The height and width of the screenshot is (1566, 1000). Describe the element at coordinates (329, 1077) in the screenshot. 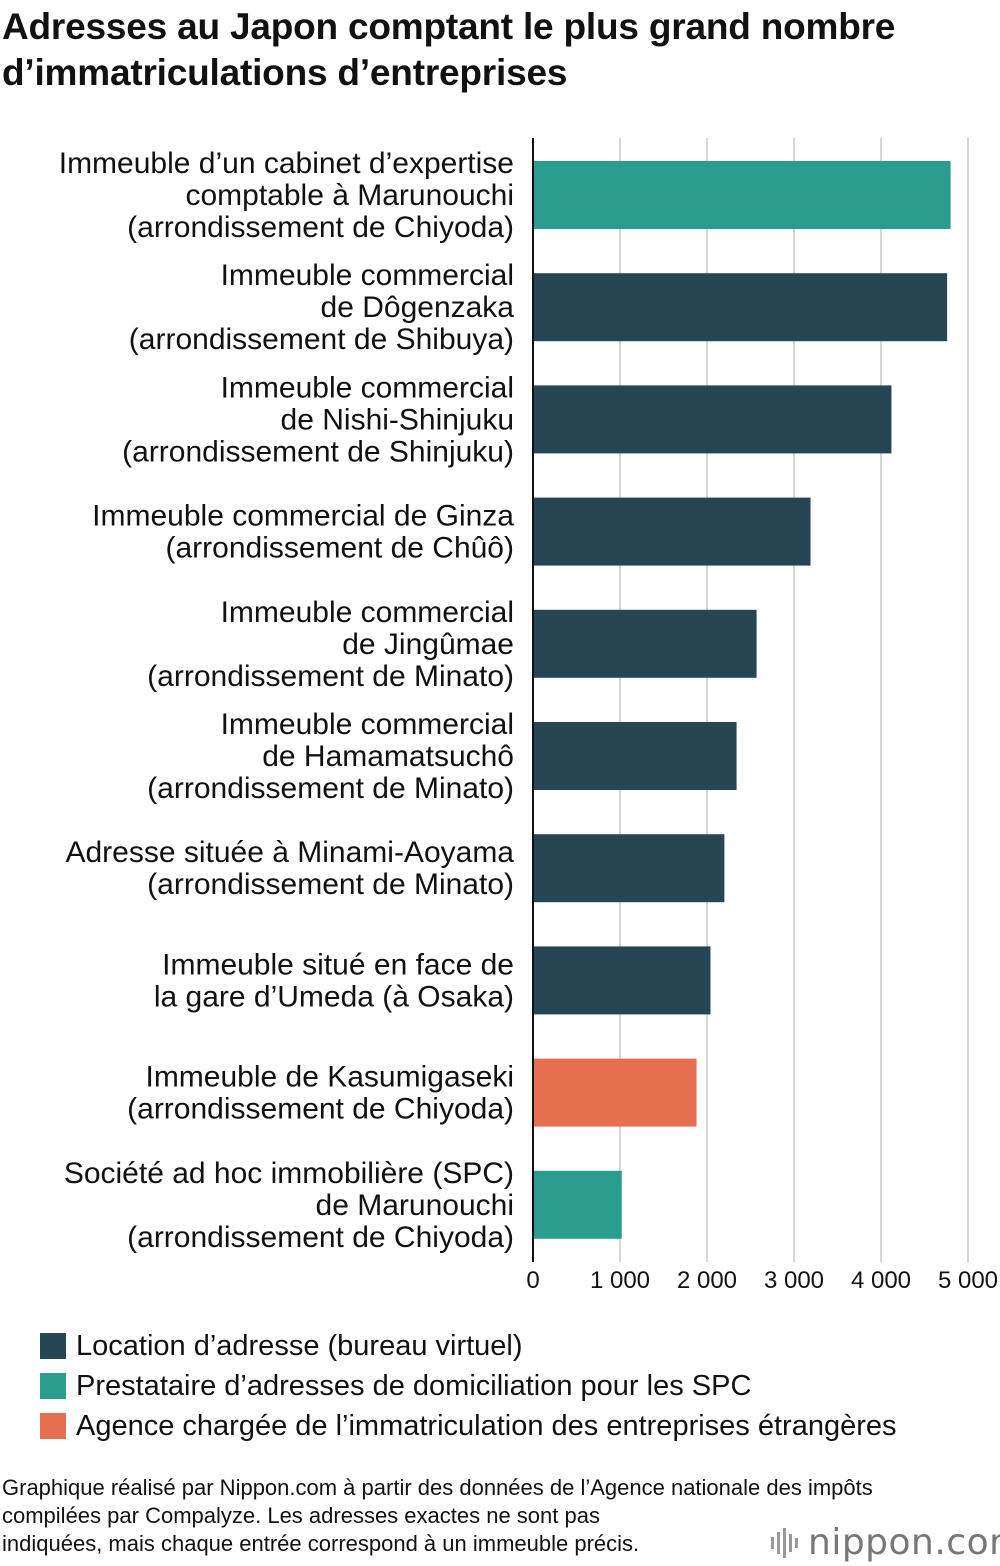

I see `category-label-line: Immeuble de Kasumigaseki` at that location.